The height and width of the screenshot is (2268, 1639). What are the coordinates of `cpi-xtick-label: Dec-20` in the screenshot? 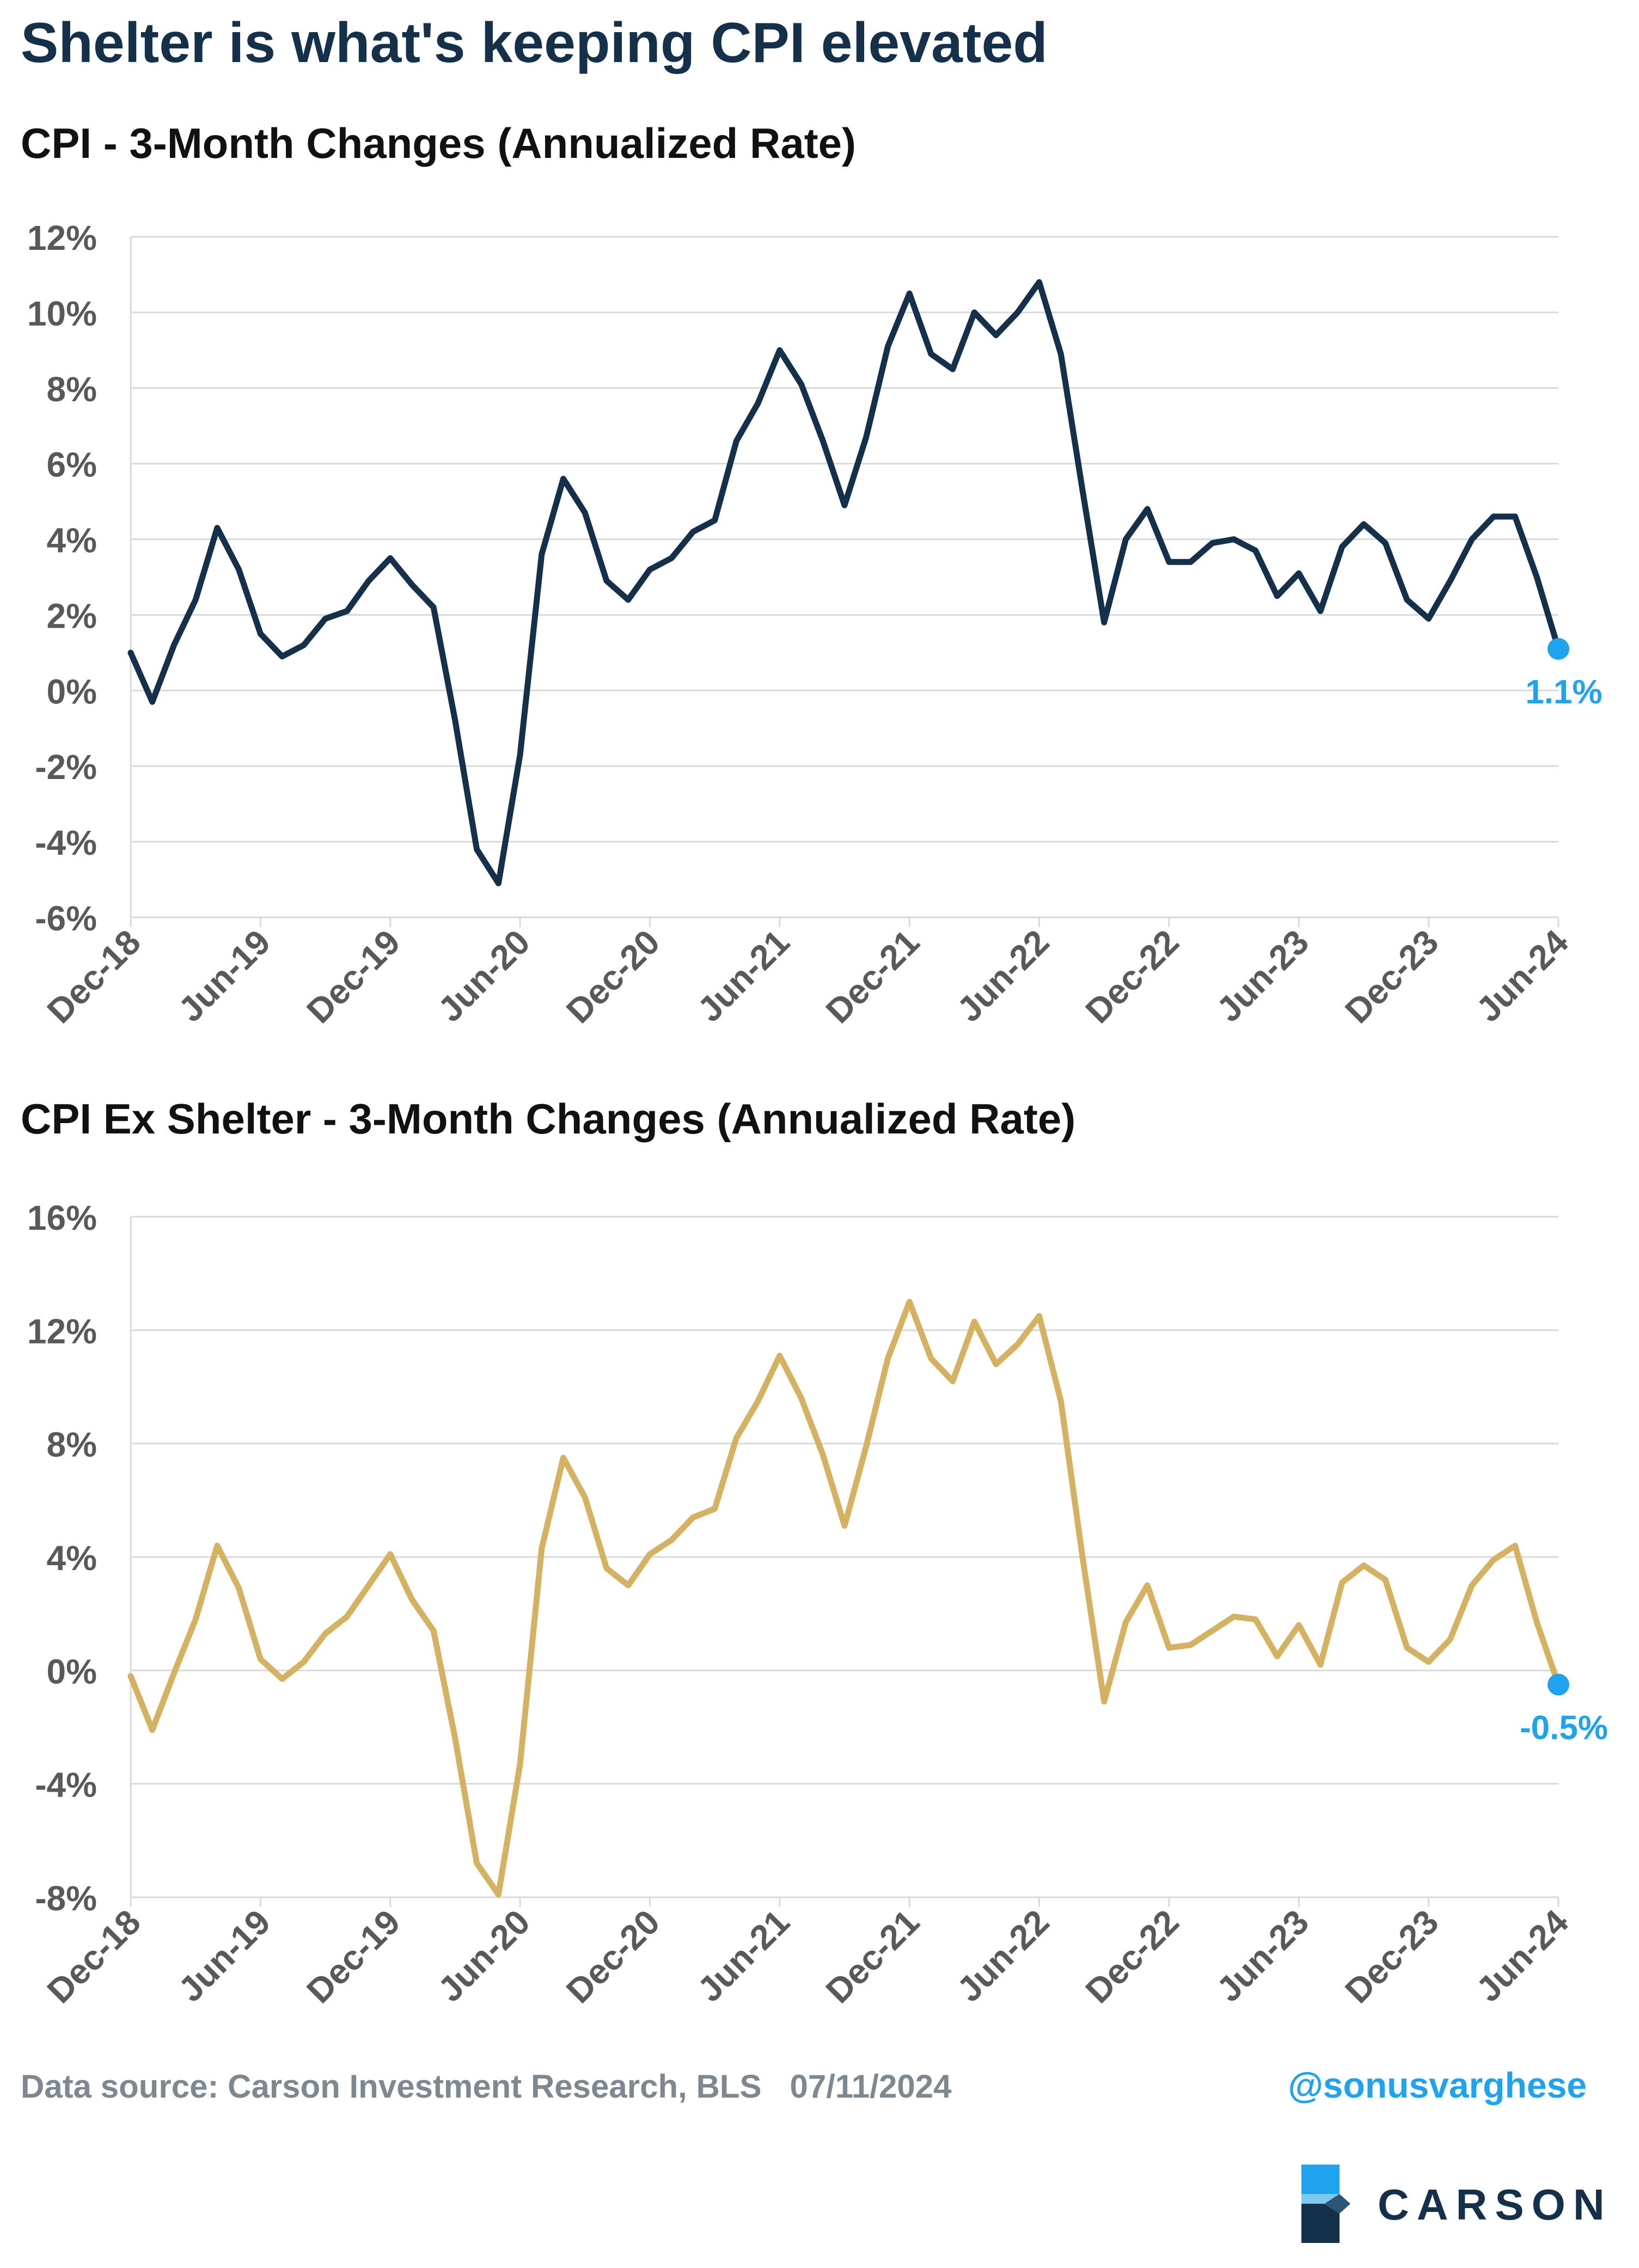 It's located at (613, 977).